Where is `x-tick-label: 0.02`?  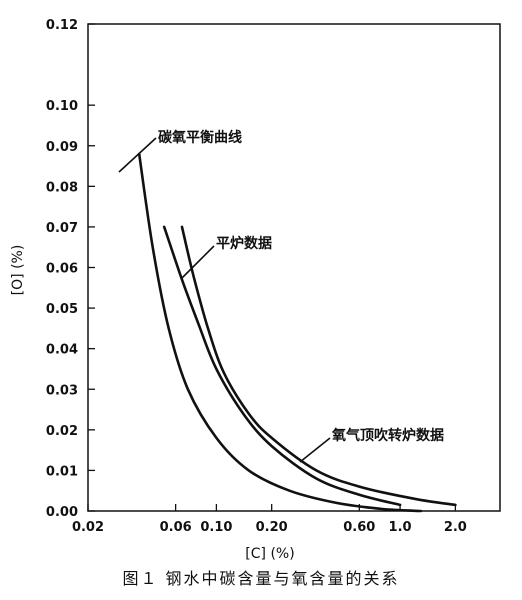
x-tick-label: 0.02 is located at coordinates (88, 527).